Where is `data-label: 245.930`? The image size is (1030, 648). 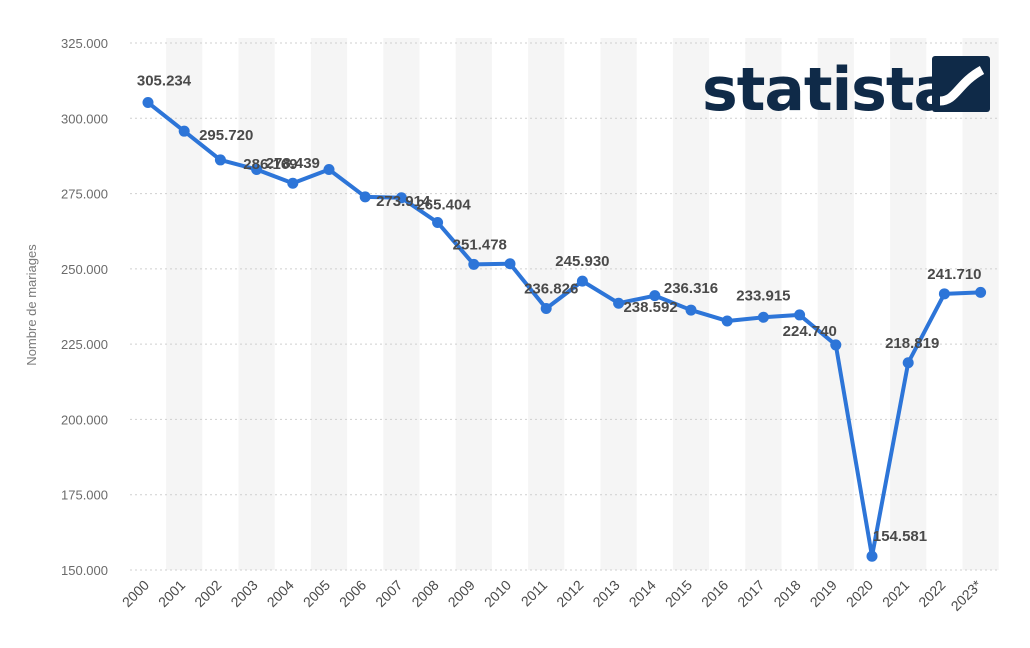 data-label: 245.930 is located at coordinates (582, 261).